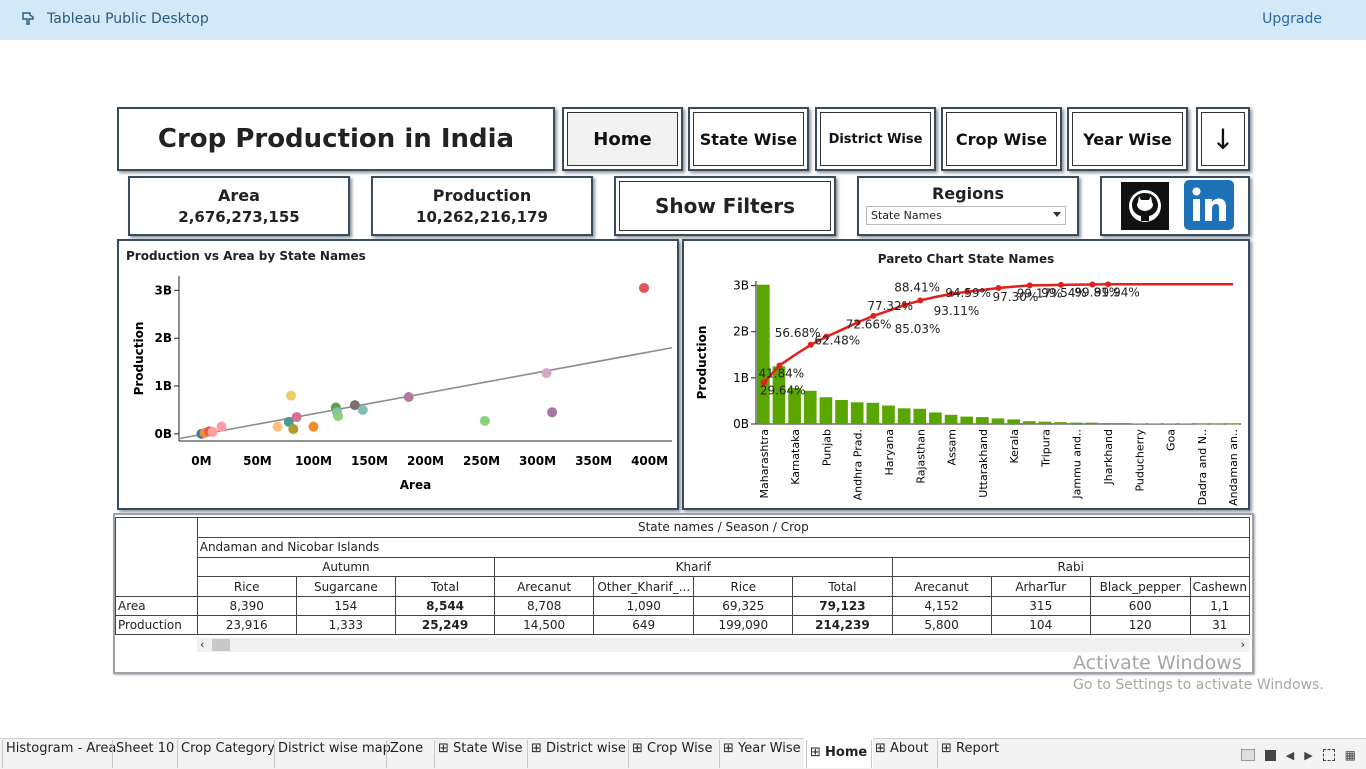  What do you see at coordinates (1145, 206) in the screenshot?
I see `github-icon` at bounding box center [1145, 206].